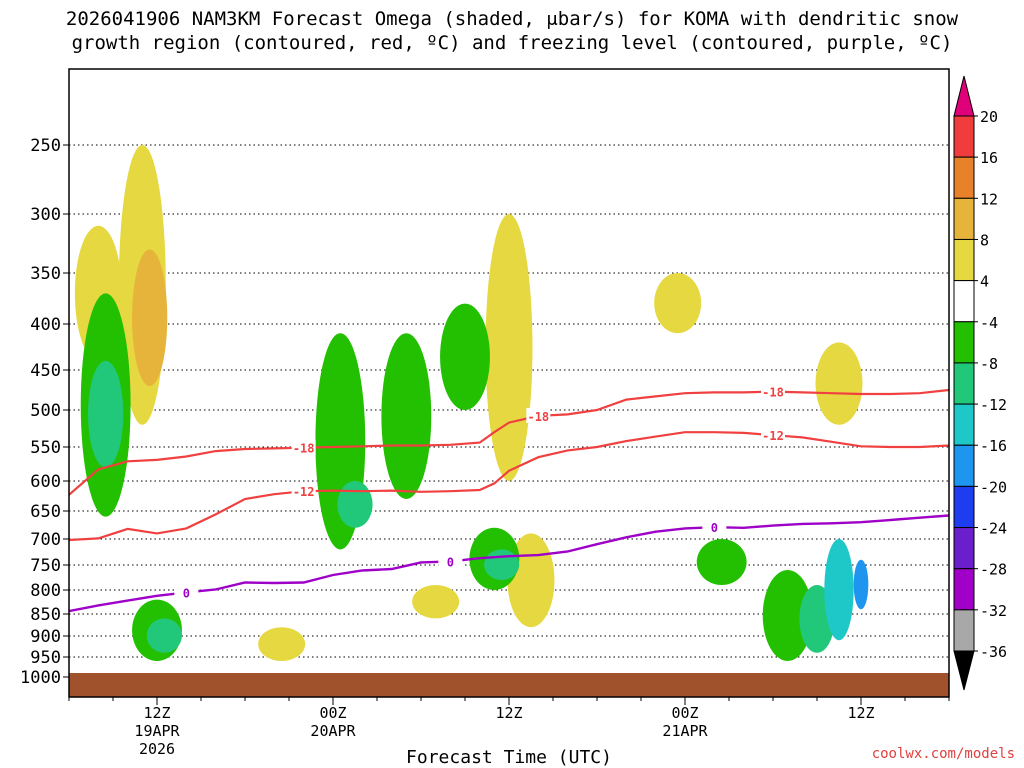 The image size is (1024, 768). I want to click on x-axis-label: Forecast Time (UTC), so click(509, 757).